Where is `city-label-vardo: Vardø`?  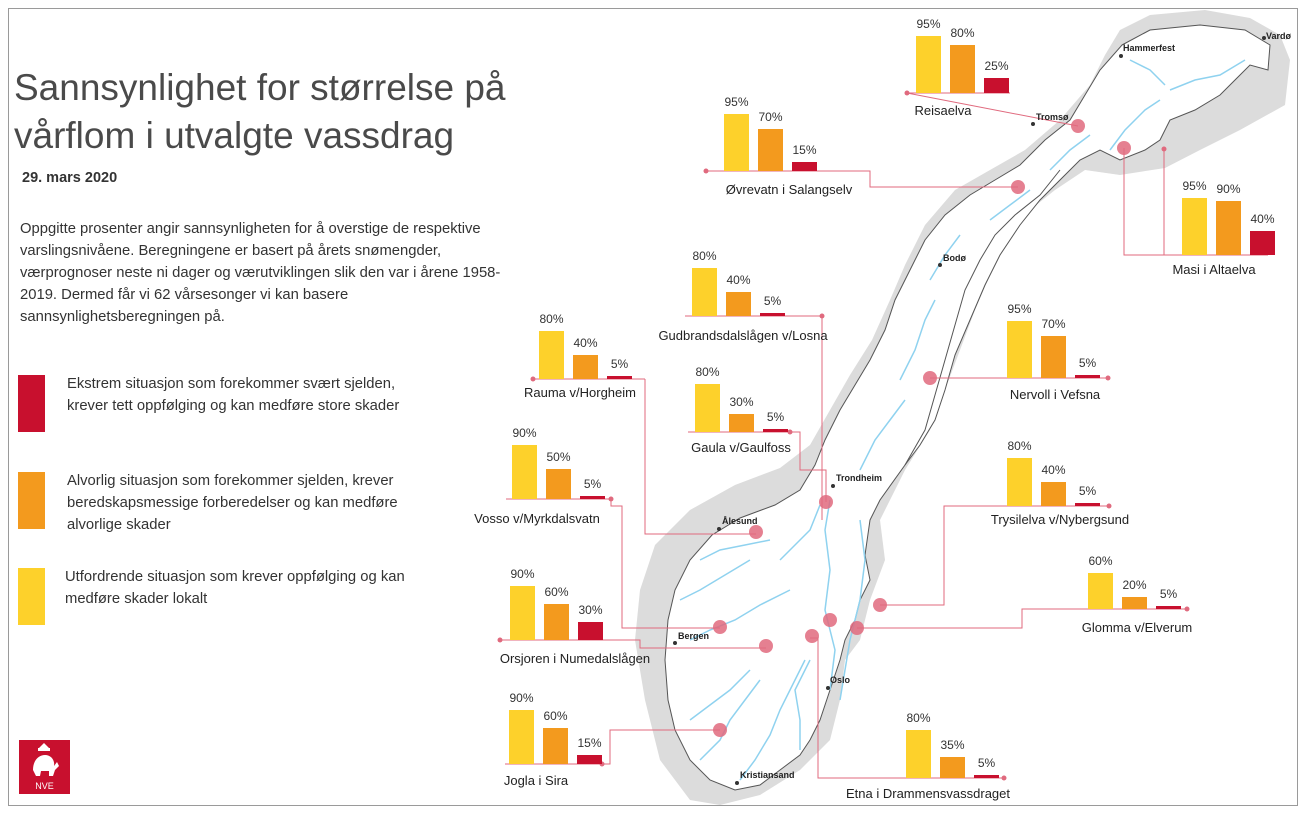 city-label-vardo: Vardø is located at coordinates (1279, 36).